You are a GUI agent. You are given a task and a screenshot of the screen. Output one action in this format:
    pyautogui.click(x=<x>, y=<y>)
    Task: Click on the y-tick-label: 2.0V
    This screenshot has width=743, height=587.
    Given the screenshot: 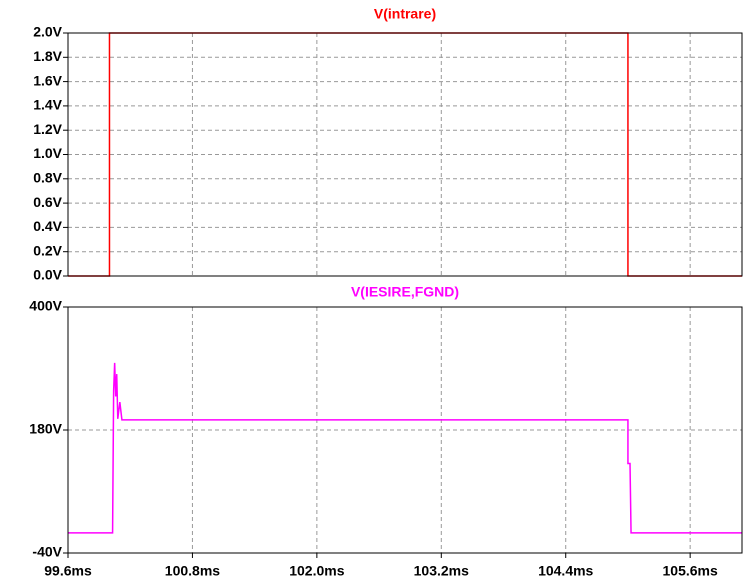 What is the action you would take?
    pyautogui.click(x=47, y=32)
    